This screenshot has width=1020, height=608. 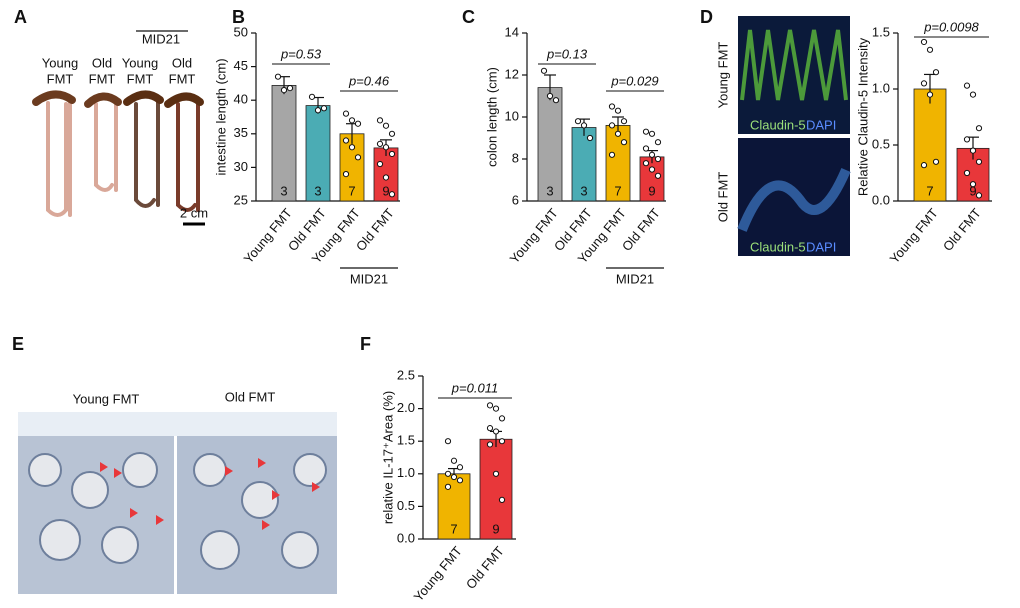 What do you see at coordinates (241, 132) in the screenshot?
I see `y-tick-label: 35` at bounding box center [241, 132].